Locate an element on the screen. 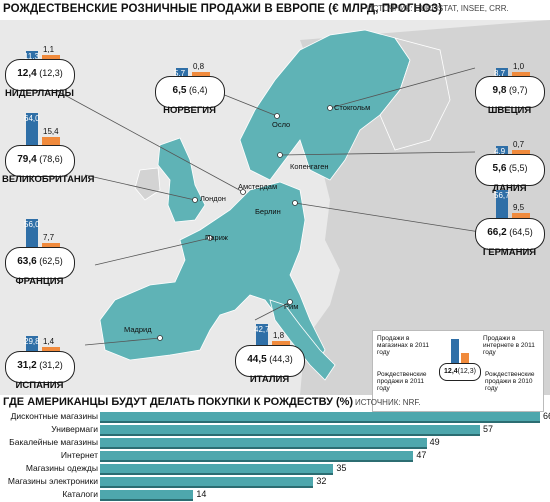 This screenshot has height=502, width=550. total-text: 5,6 (5,5) is located at coordinates (510, 168).